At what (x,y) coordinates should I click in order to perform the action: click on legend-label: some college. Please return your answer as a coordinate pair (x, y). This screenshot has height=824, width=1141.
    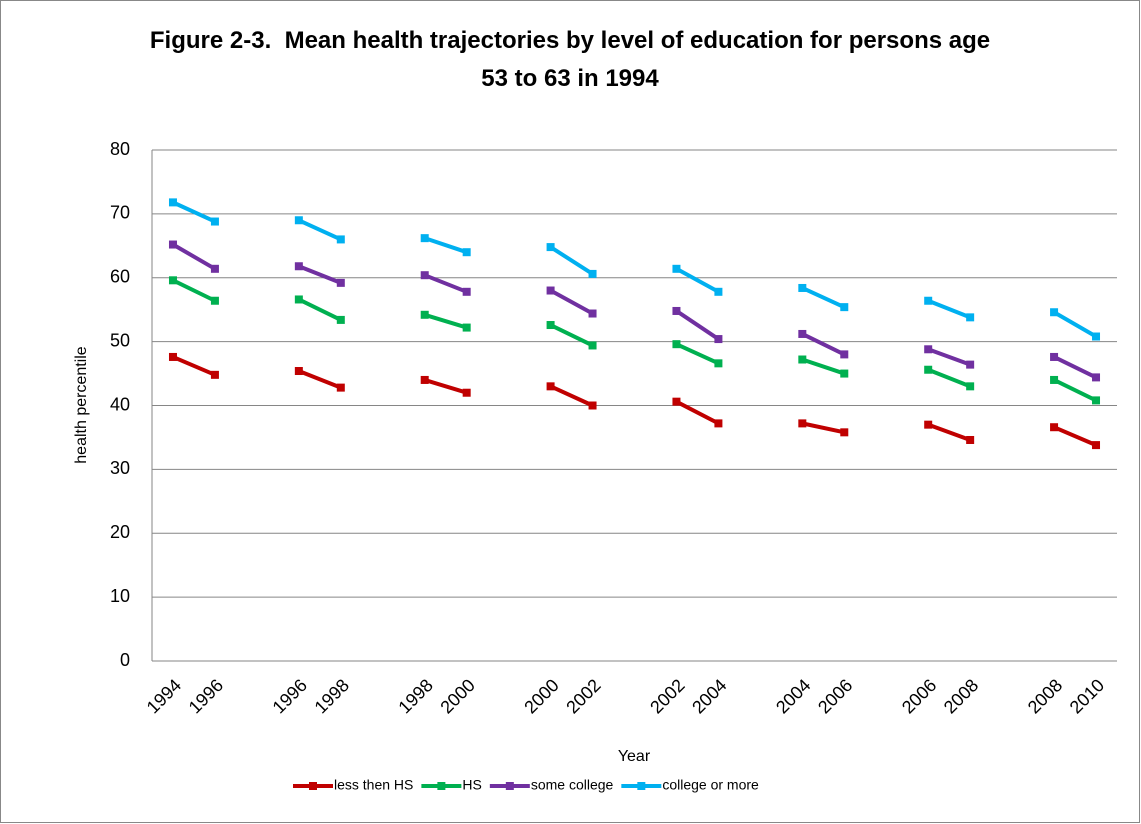
    Looking at the image, I should click on (572, 785).